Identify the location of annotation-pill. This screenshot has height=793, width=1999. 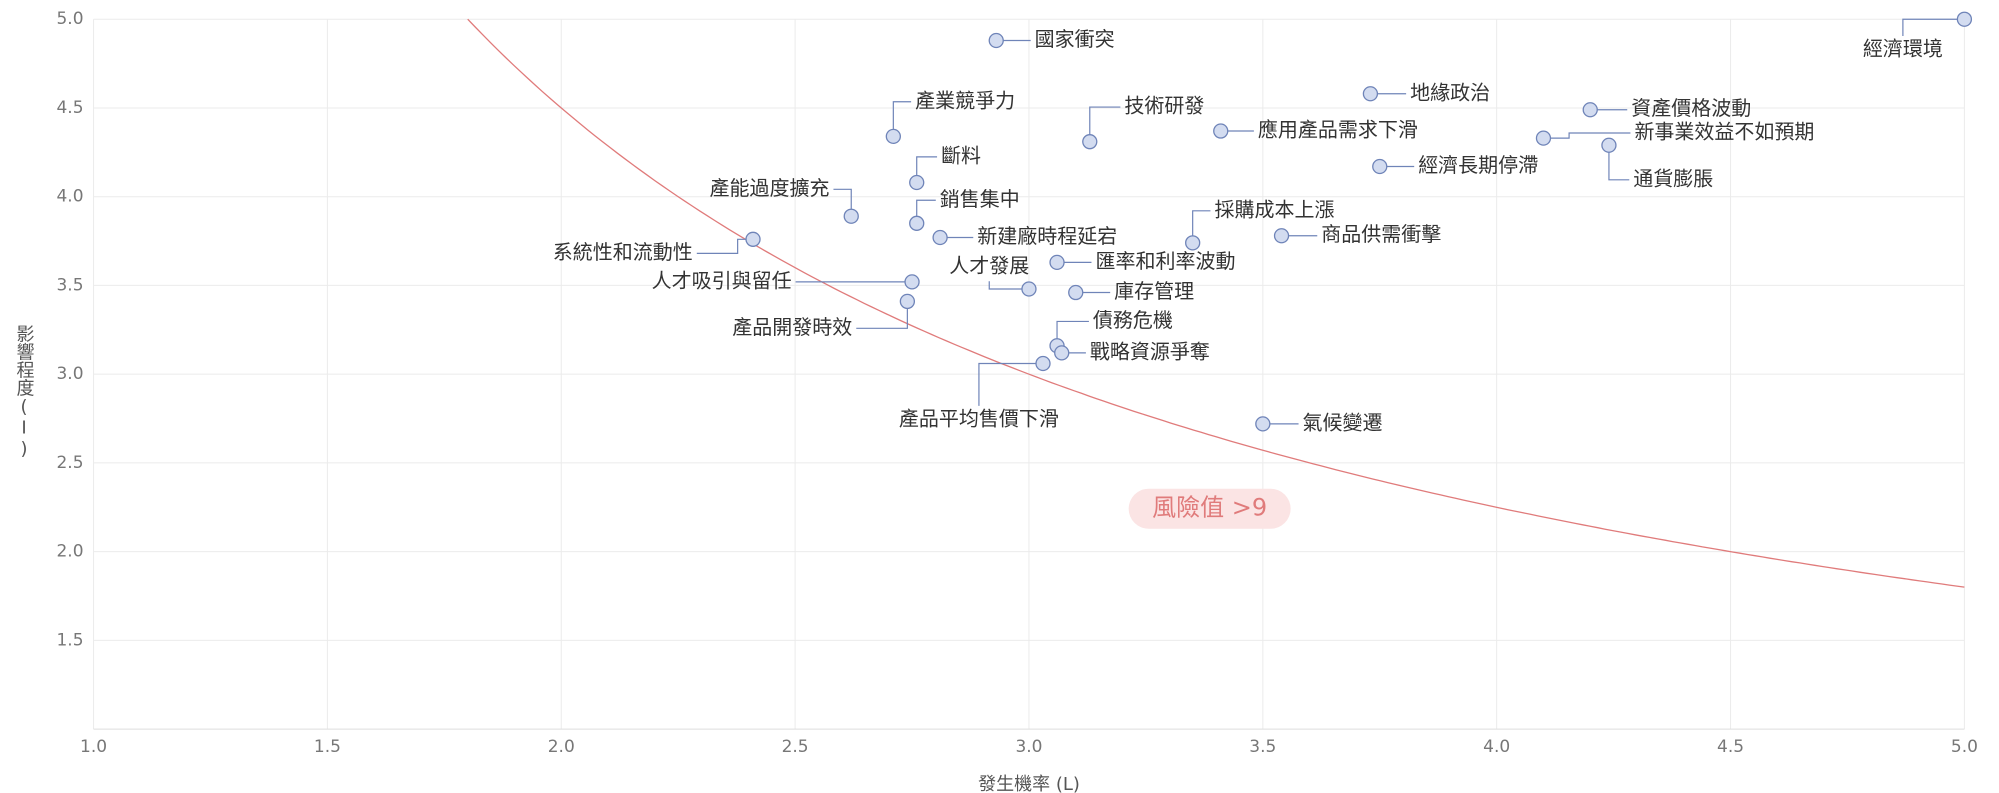
(1209, 508).